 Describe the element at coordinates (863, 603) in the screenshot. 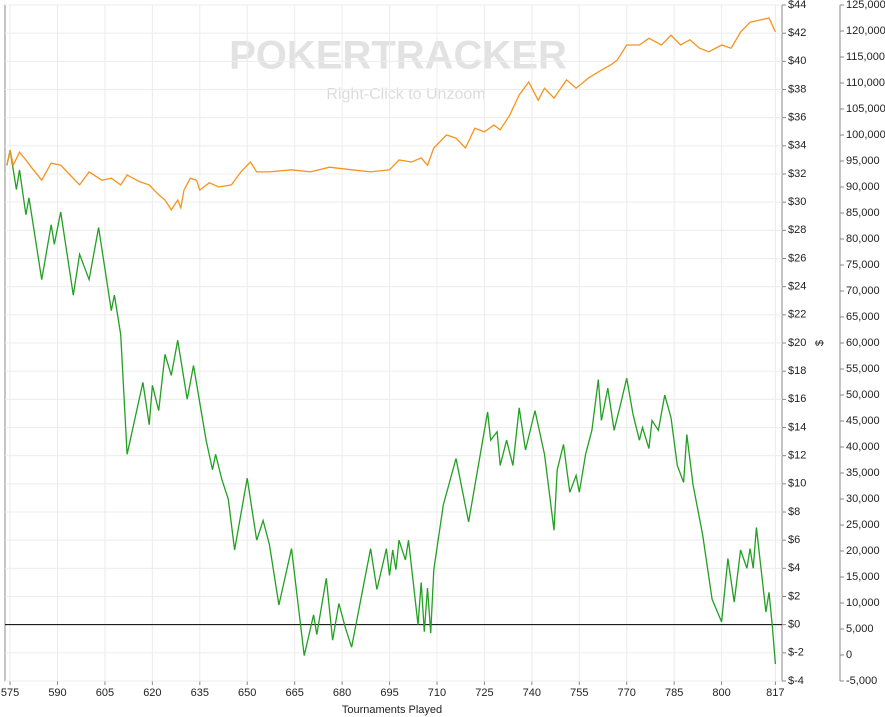

I see `y2-tick-label: 10,000` at that location.